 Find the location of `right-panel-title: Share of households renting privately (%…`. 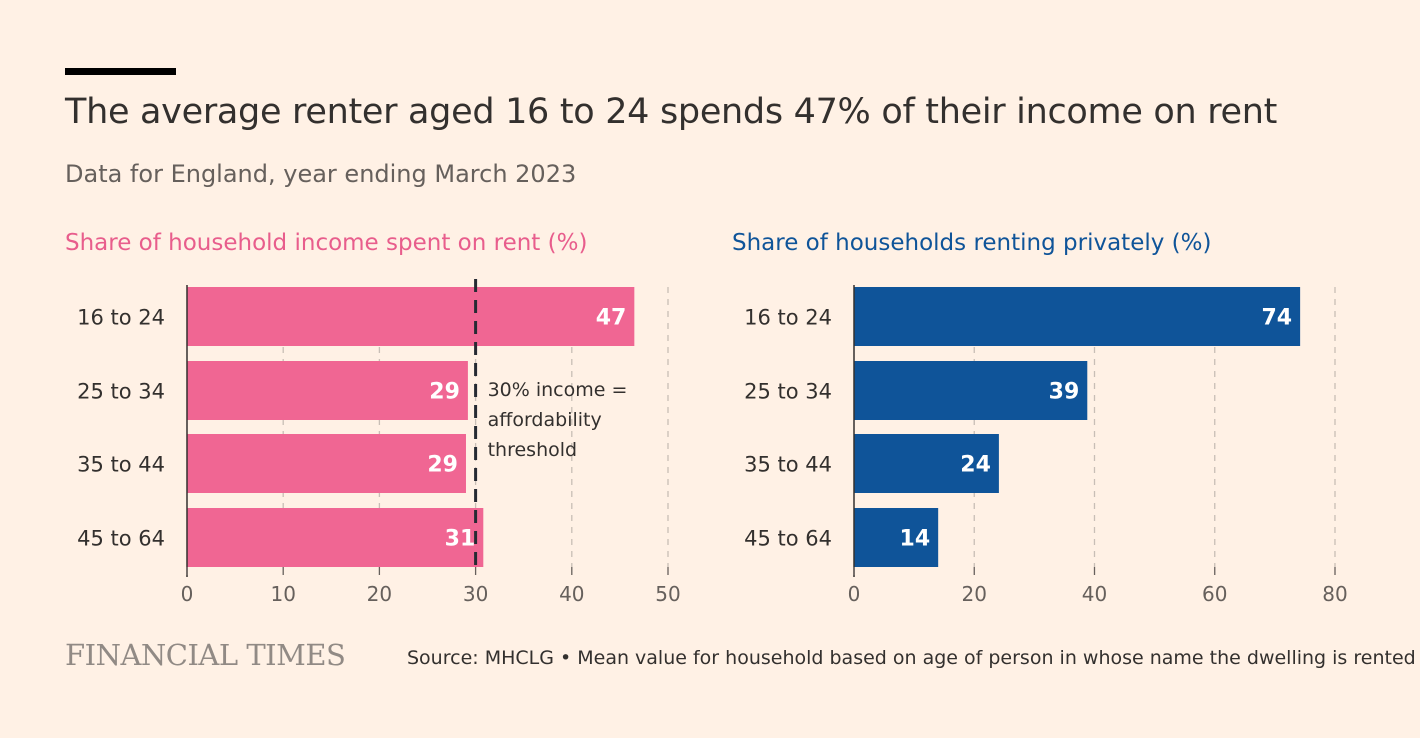

right-panel-title: Share of households renting privately (%… is located at coordinates (972, 243).